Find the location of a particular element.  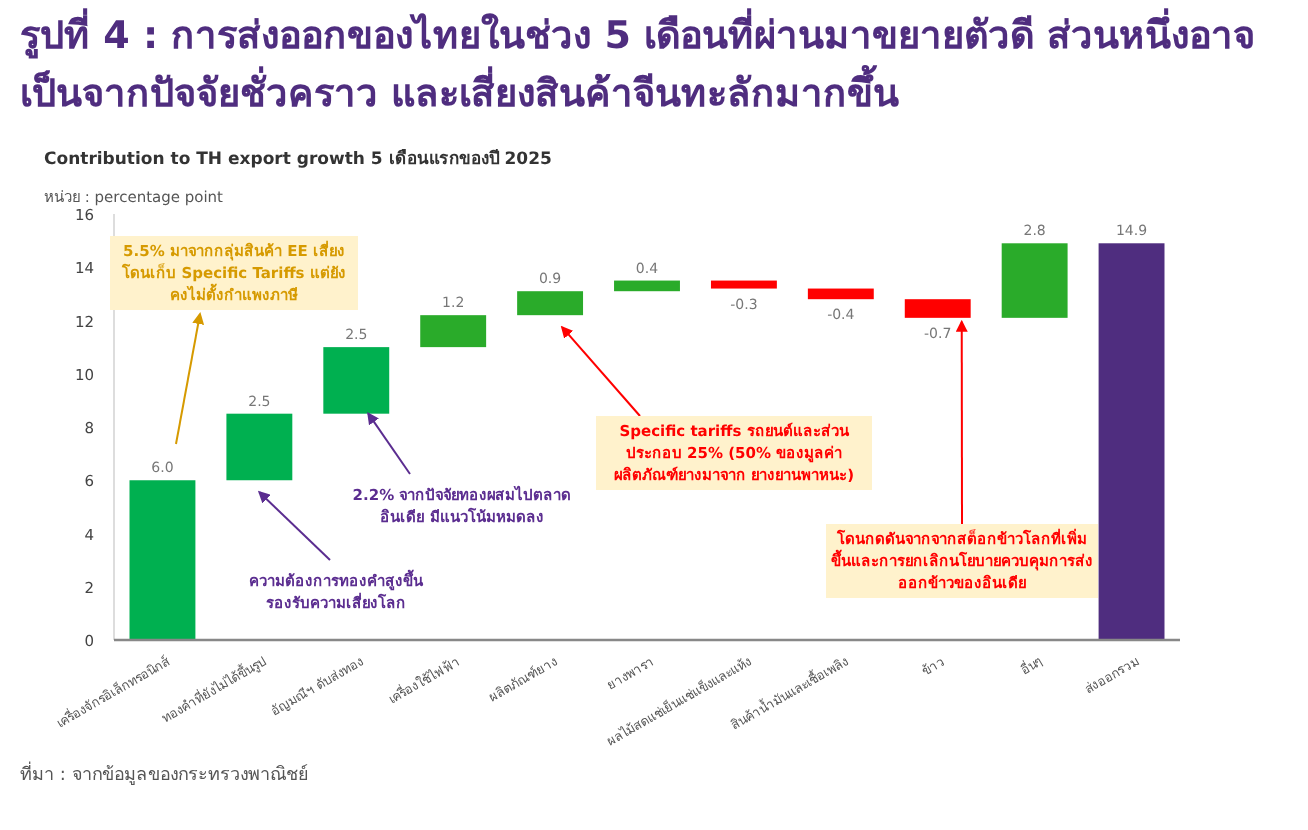

subtitle: Contribution to TH export growth 5 เดือนแรกของปี 2025 is located at coordinates (298, 159).